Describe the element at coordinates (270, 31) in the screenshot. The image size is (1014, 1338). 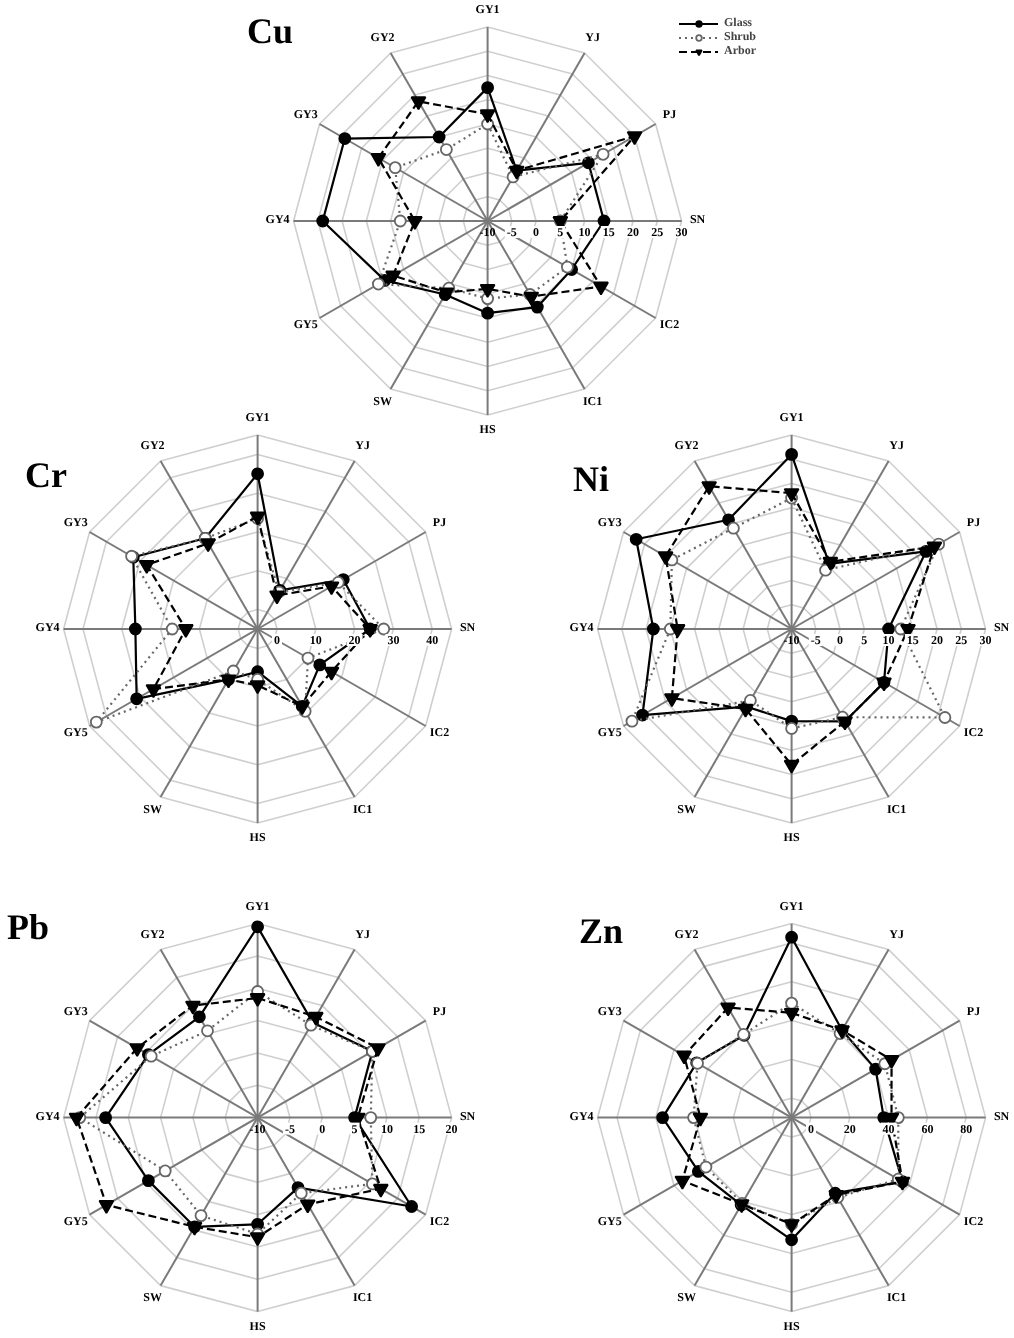
I see `chart-title: Cu` at that location.